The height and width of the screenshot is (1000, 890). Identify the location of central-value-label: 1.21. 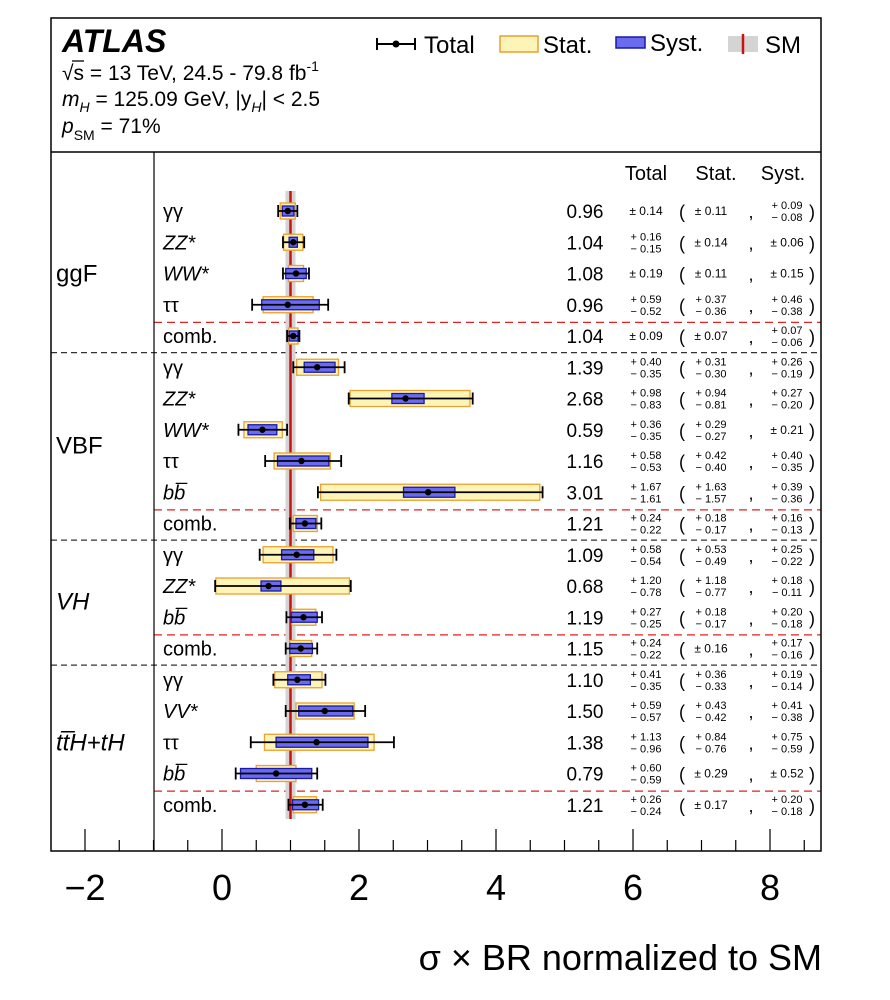
(585, 806).